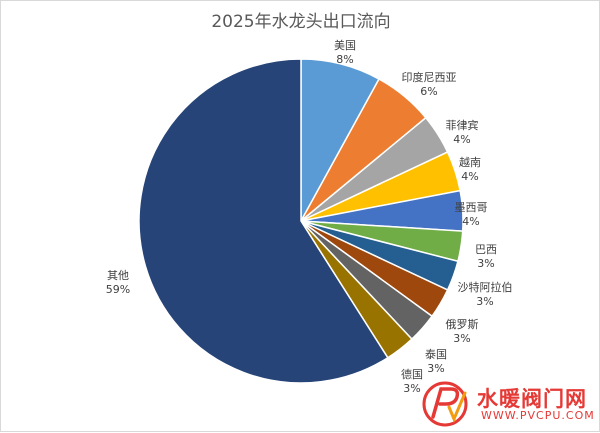 This screenshot has height=433, width=600. Describe the element at coordinates (118, 275) in the screenshot. I see `slice-label: 其他` at that location.